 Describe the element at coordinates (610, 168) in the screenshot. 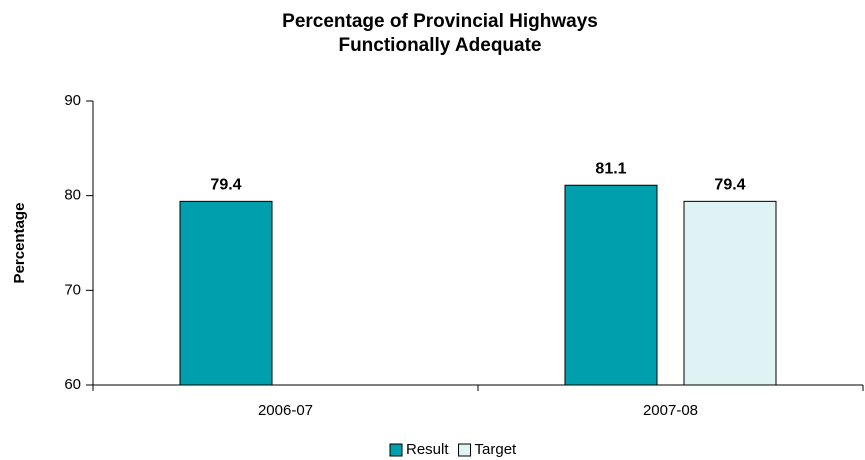

I see `value-label: 81.1` at that location.